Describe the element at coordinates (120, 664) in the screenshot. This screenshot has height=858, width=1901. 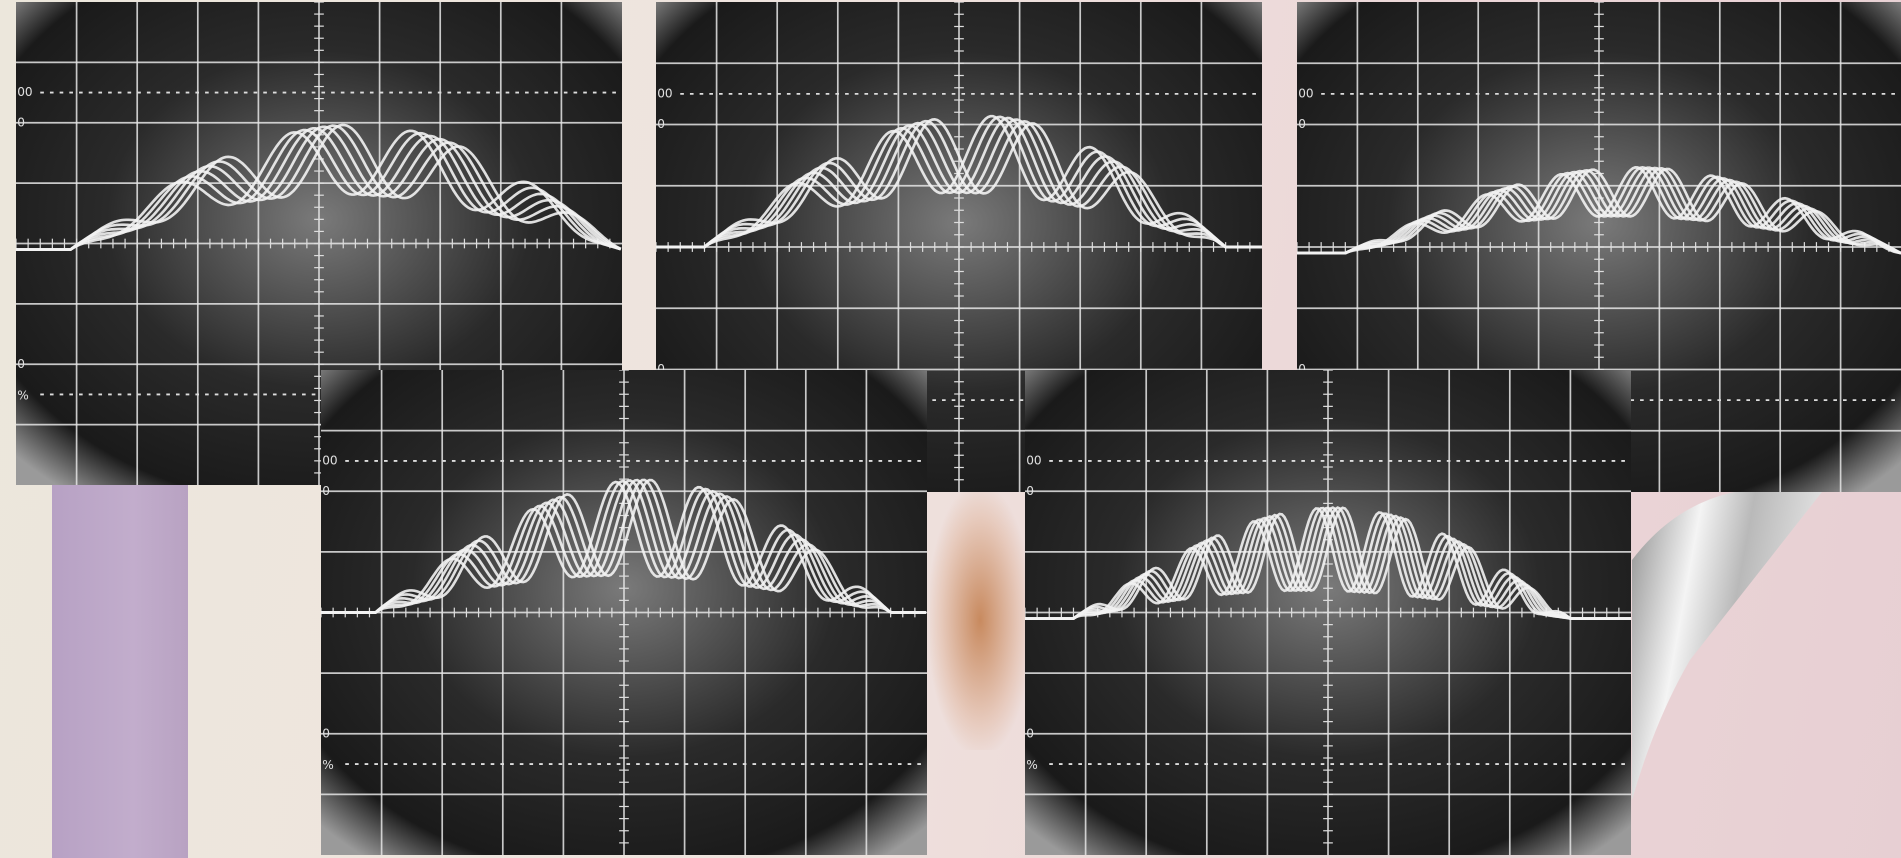
I see `background-stripe` at that location.